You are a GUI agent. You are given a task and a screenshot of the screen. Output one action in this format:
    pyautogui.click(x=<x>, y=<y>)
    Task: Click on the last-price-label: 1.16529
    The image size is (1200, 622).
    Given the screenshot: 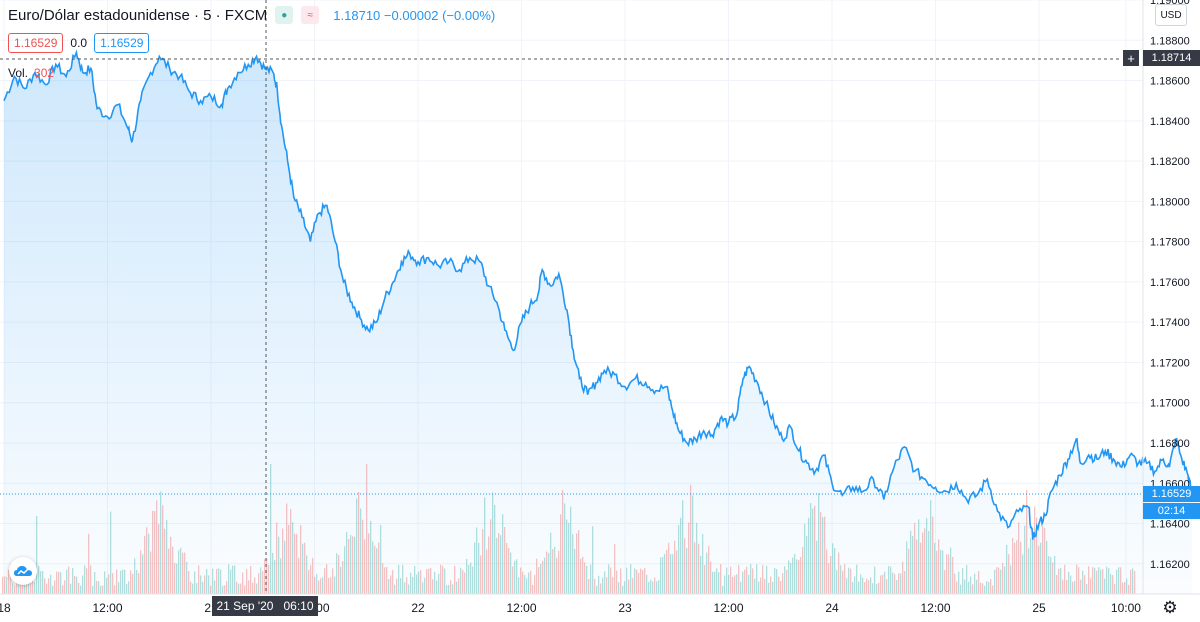 What is the action you would take?
    pyautogui.click(x=1171, y=494)
    